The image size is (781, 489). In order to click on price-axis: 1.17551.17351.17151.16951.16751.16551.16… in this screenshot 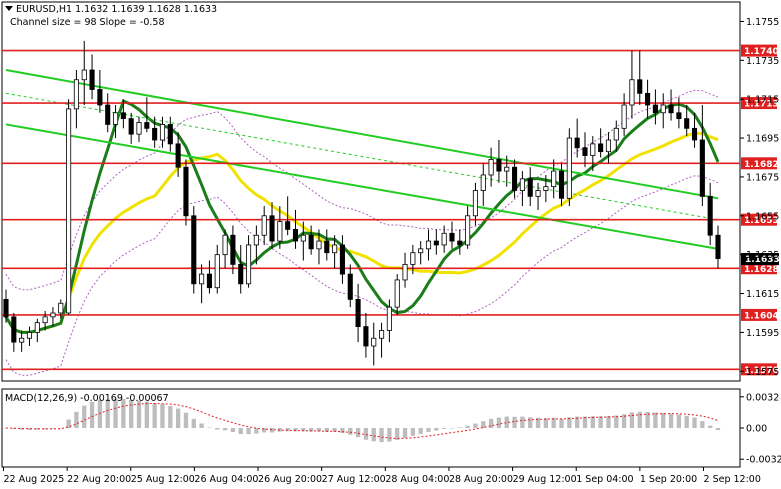, I will do `click(759, 197)`.